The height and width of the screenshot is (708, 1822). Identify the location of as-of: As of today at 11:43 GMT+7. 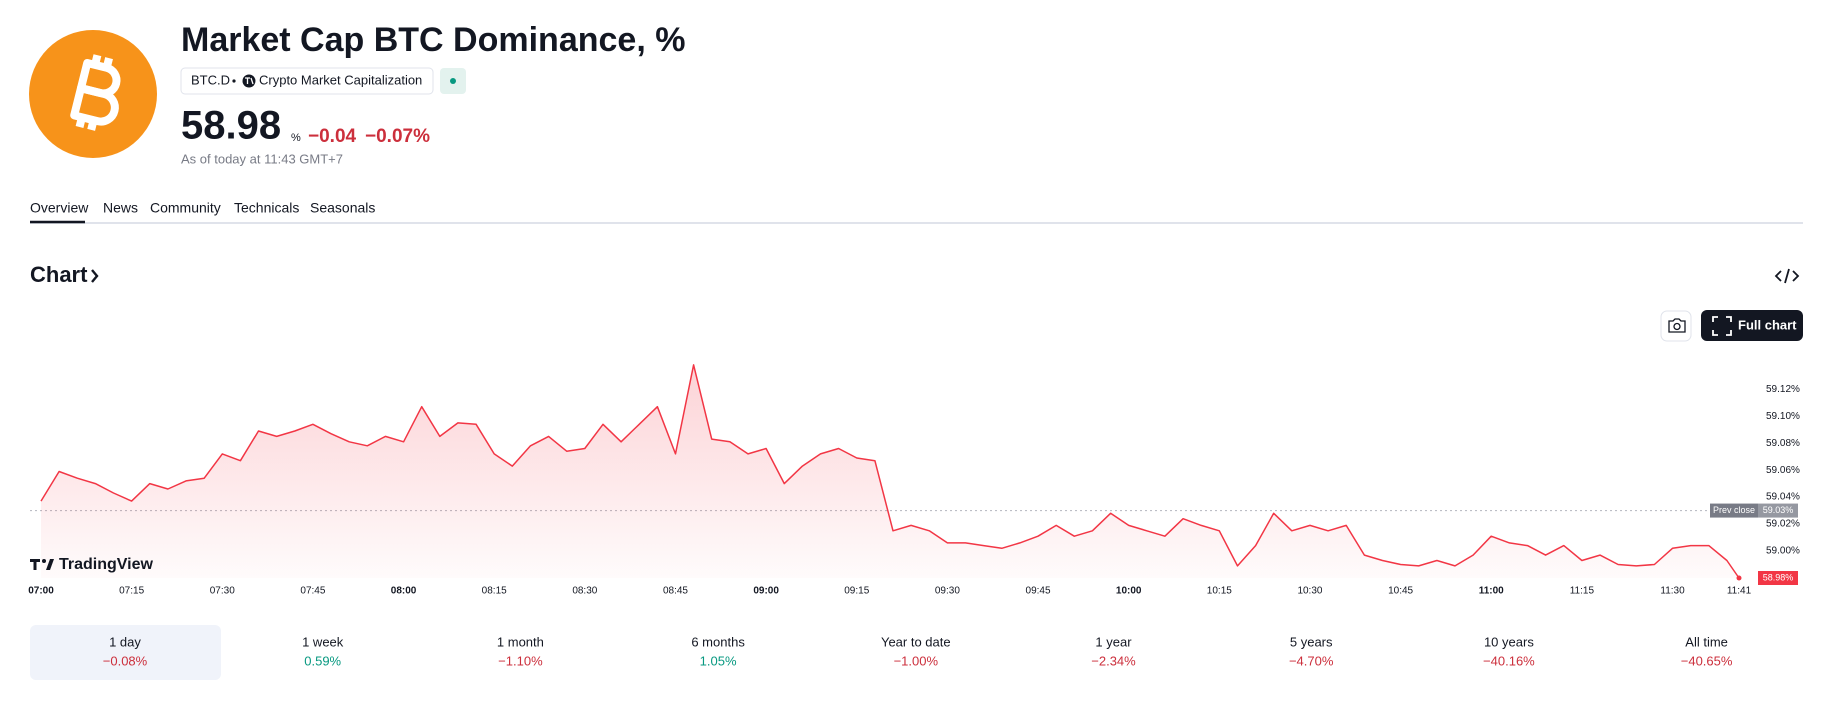
(262, 158).